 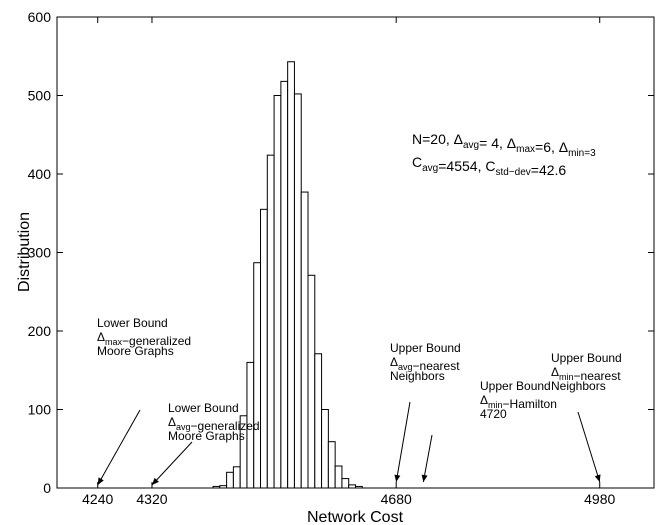 I want to click on y-tick-label: 400, so click(x=40, y=174).